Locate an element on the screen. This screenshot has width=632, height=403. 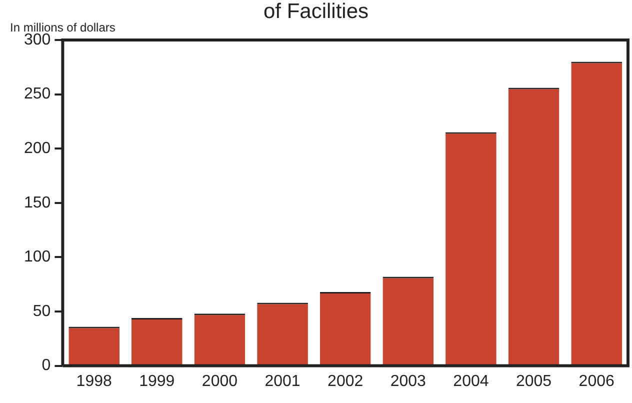
chart-title: of Facilities is located at coordinates (316, 11).